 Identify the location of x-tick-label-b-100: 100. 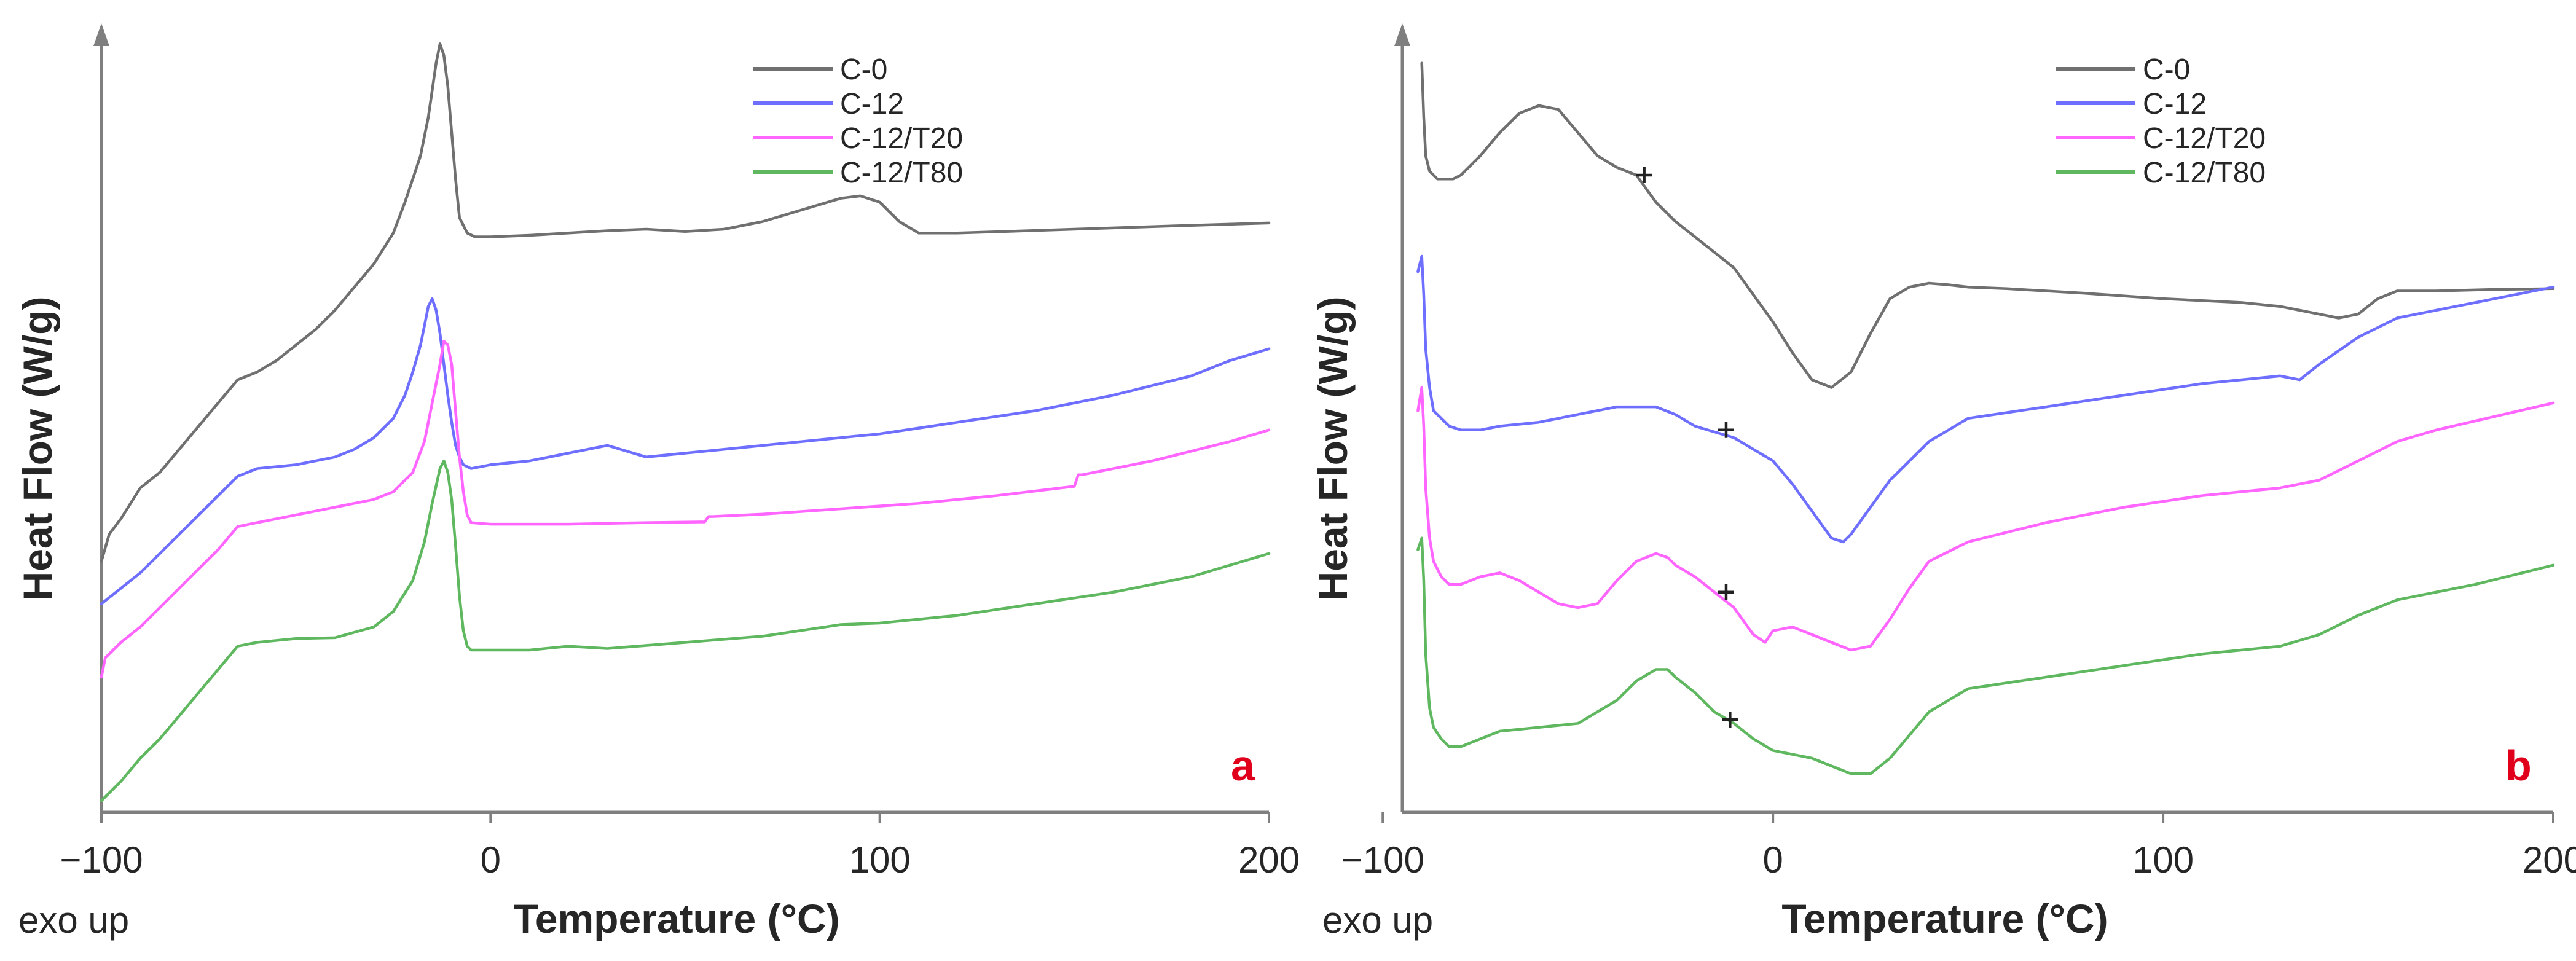
(2163, 860).